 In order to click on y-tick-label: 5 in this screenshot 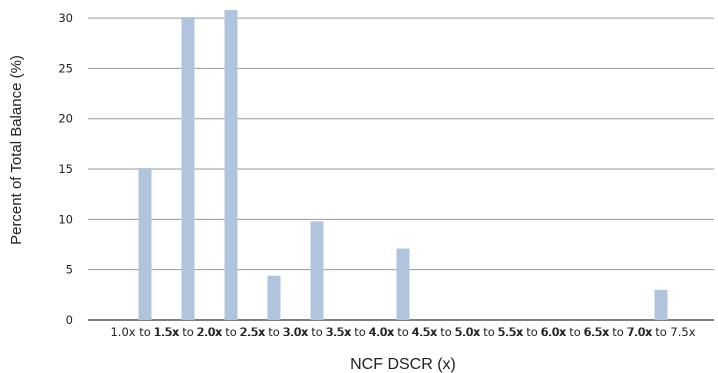, I will do `click(69, 270)`.